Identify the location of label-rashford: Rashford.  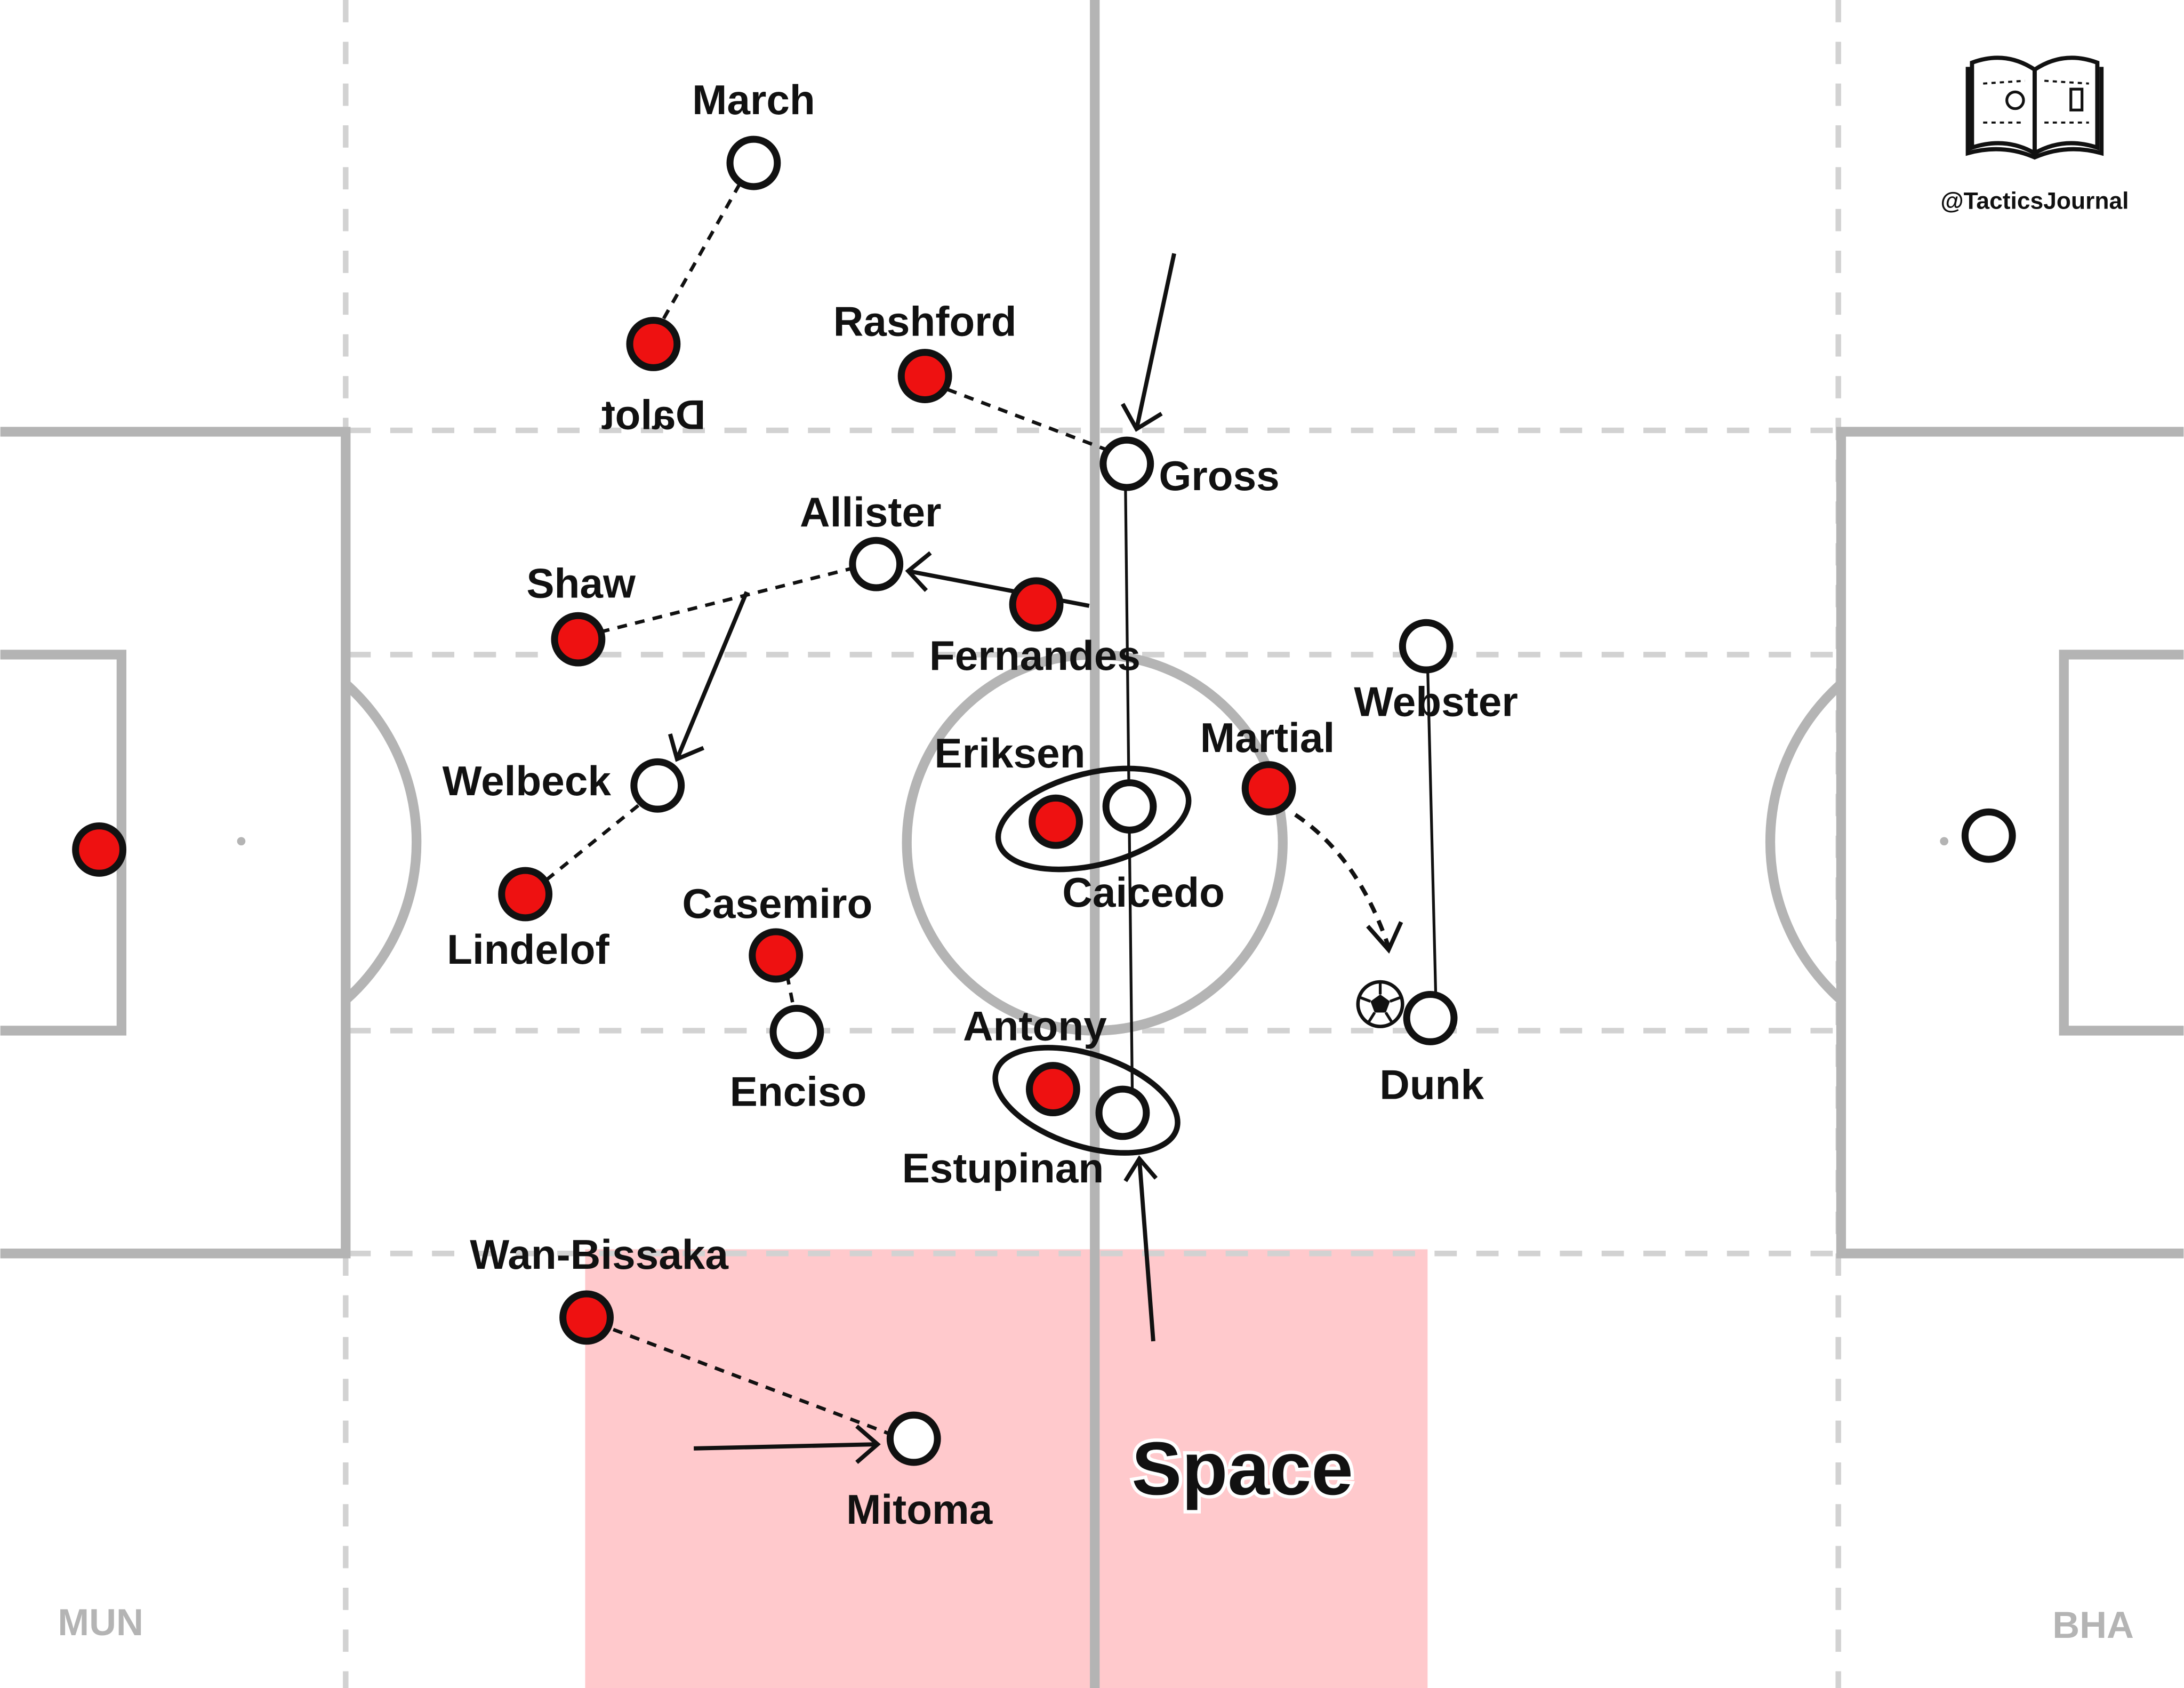
(925, 321).